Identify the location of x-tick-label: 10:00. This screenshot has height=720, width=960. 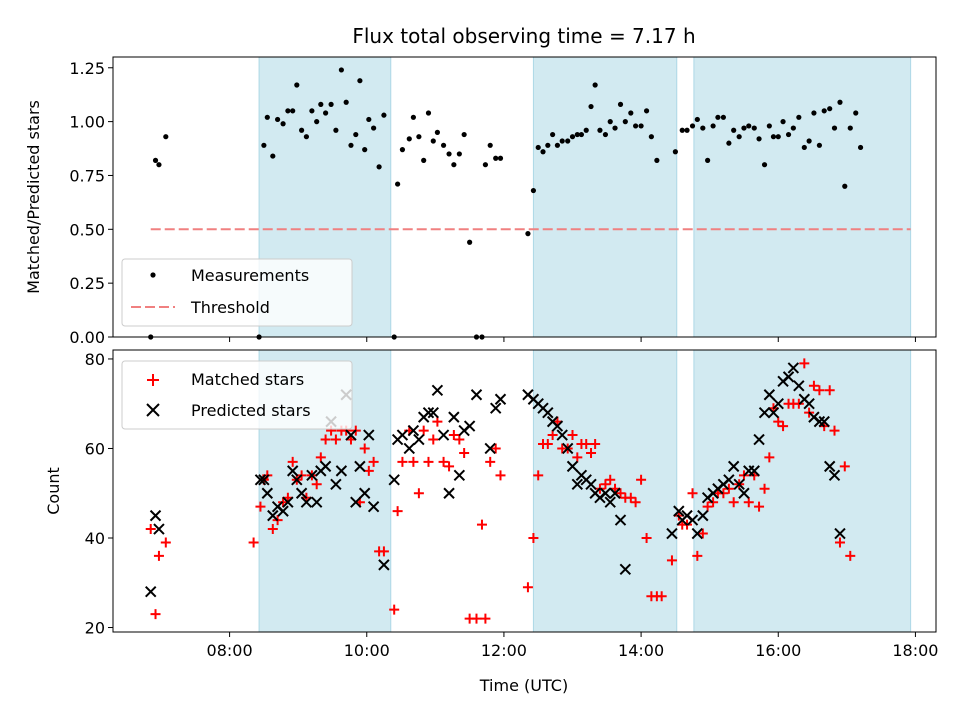
(367, 650).